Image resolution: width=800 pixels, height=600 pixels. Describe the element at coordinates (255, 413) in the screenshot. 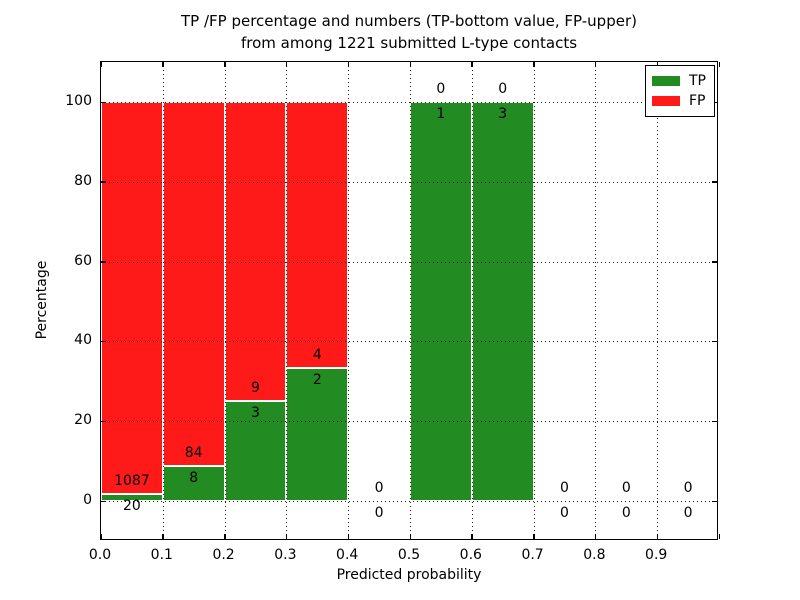

I see `tp-count-label-0.2-0.3: 3` at that location.